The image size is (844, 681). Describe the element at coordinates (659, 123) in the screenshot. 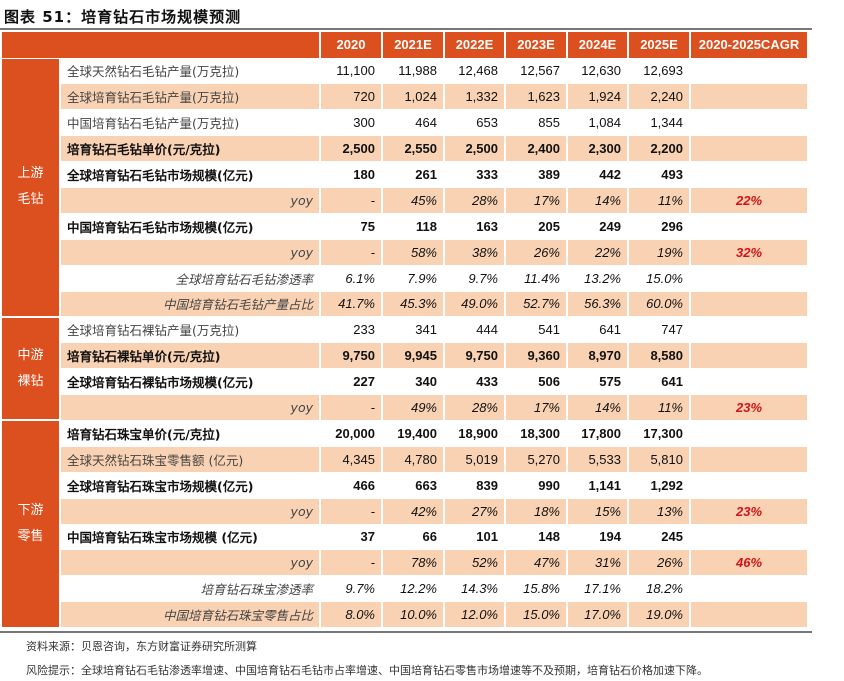

I see `cell-value: 1,344` at that location.